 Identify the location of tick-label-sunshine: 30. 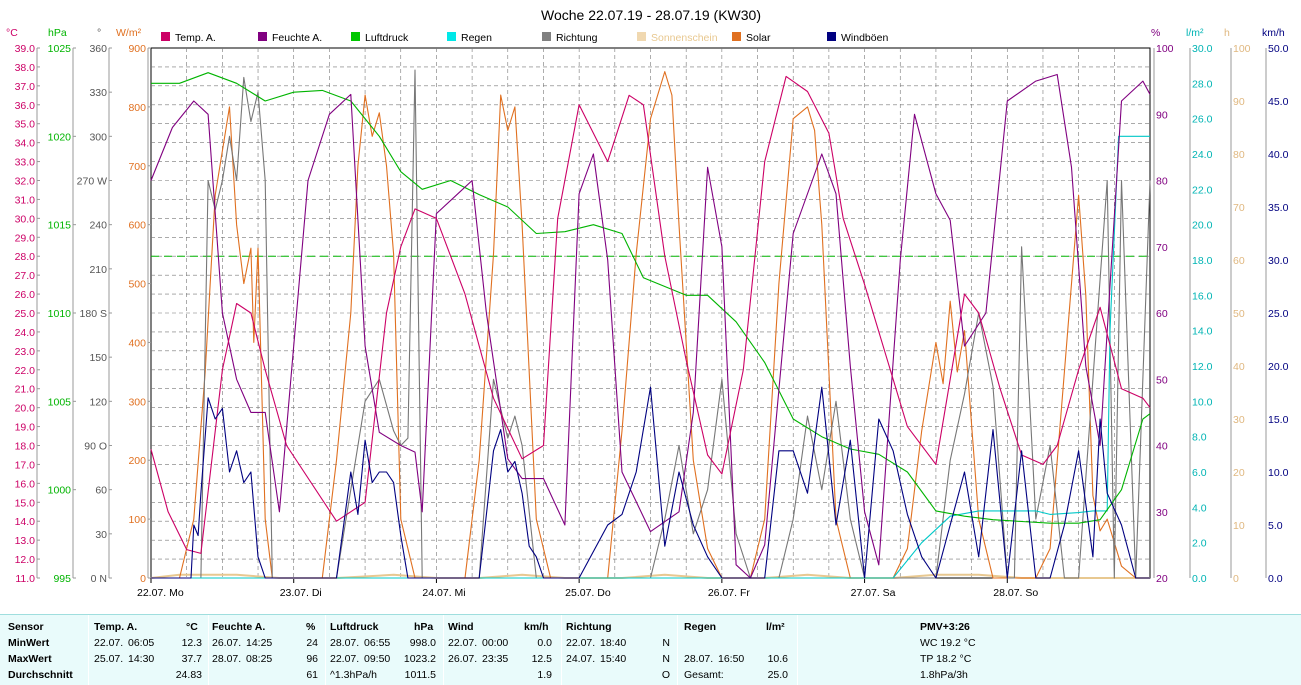
(1239, 420).